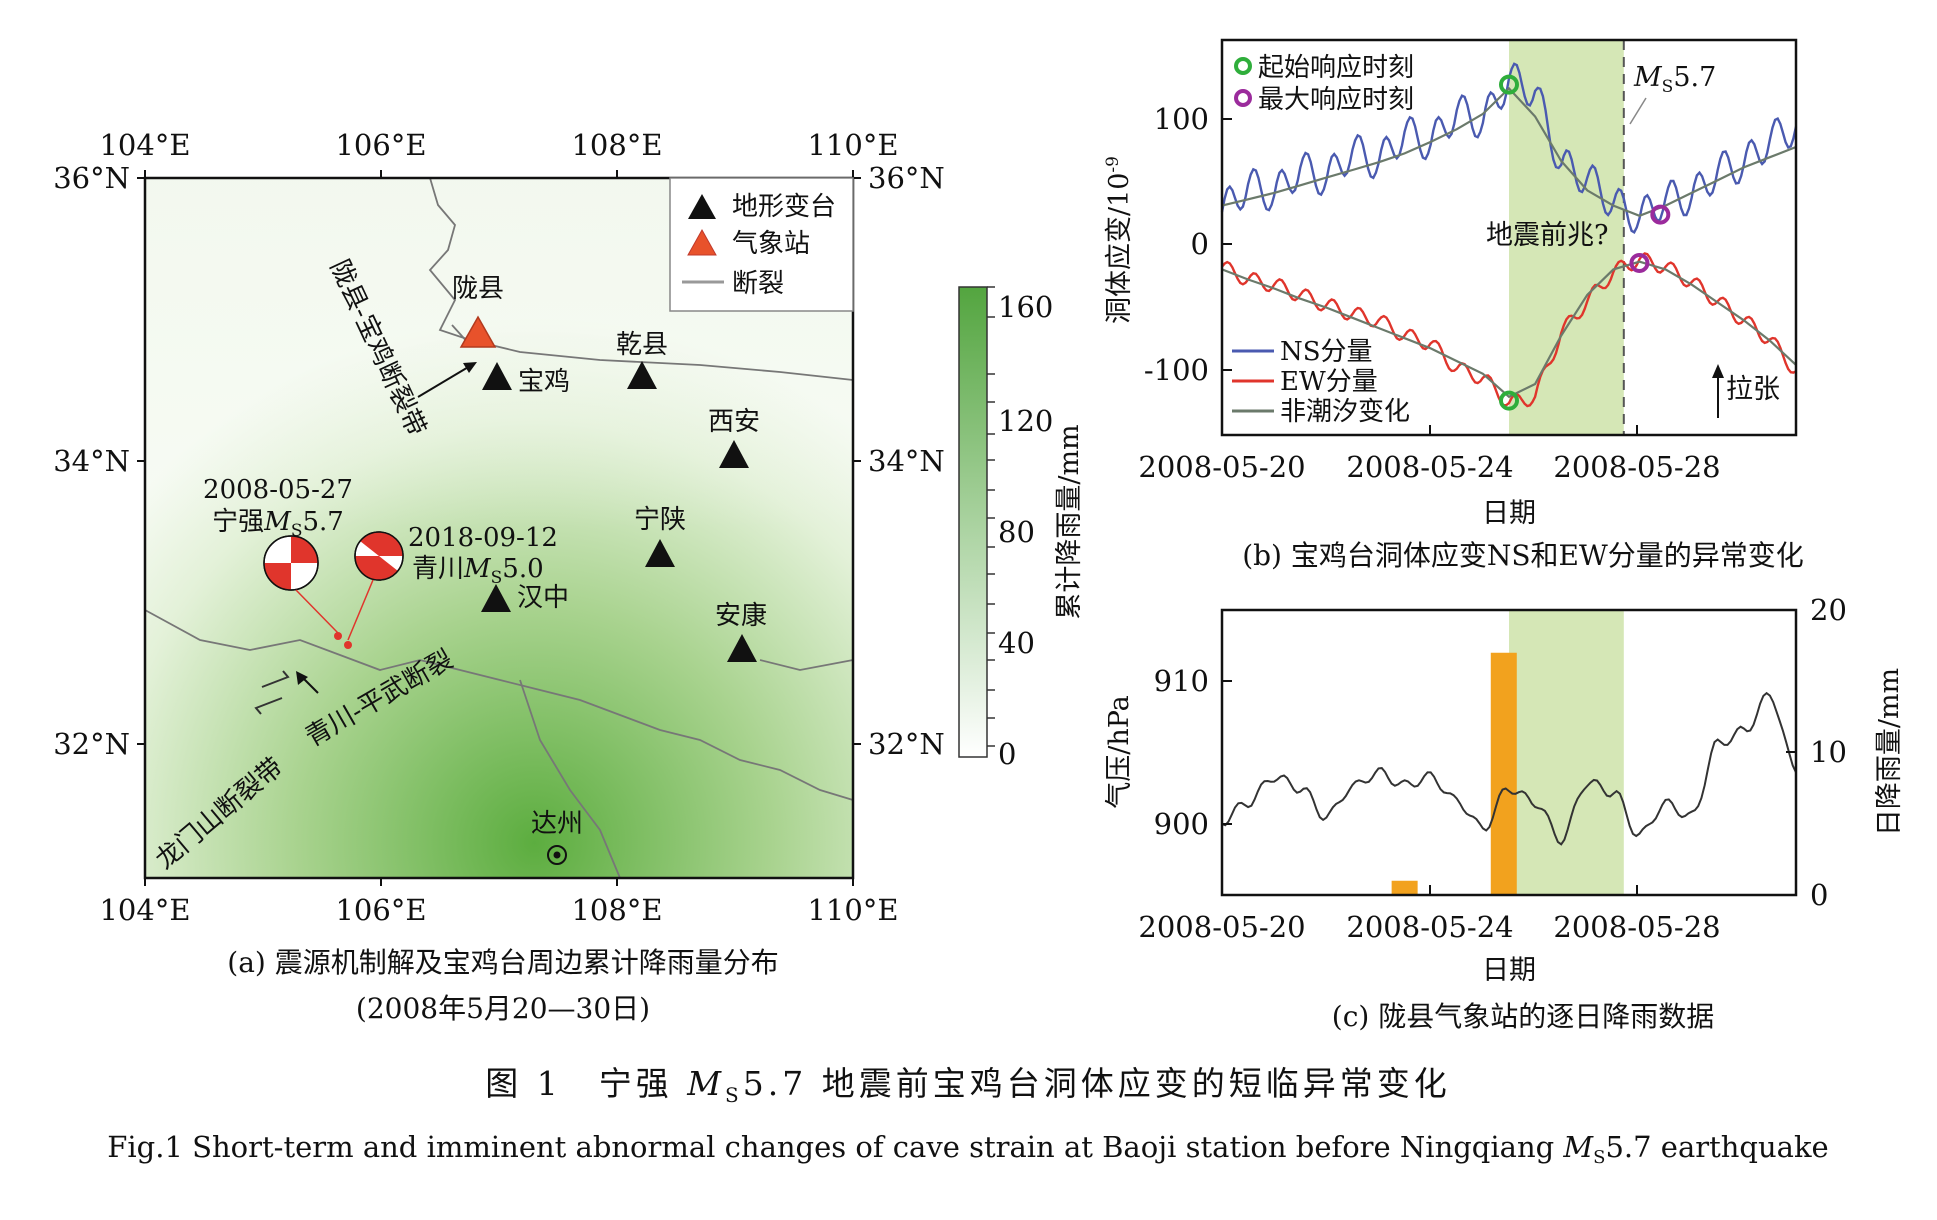 The height and width of the screenshot is (1220, 1937). I want to click on legend-trend-label: 非潮汐变化, so click(1345, 412).